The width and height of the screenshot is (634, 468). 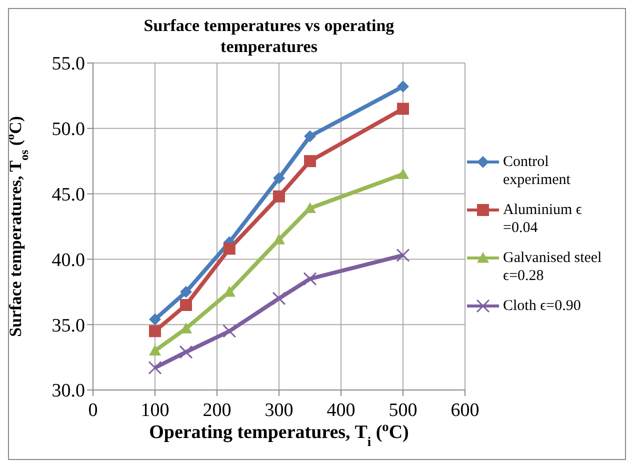 What do you see at coordinates (68, 391) in the screenshot?
I see `y-tick-label: 30.0` at bounding box center [68, 391].